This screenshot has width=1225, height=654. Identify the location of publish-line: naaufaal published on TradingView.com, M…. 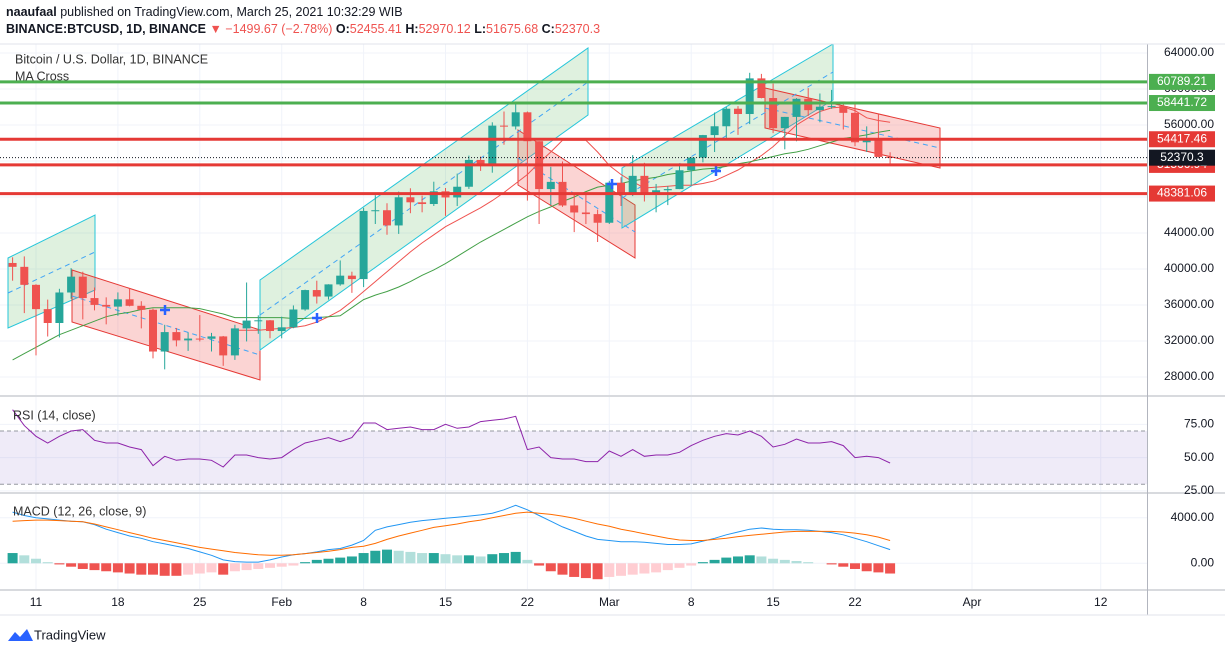
(303, 12).